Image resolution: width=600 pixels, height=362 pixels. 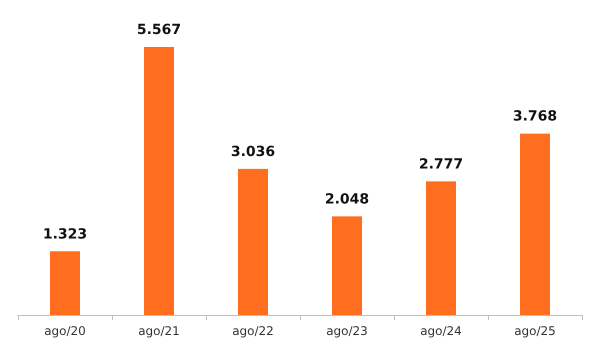 I want to click on x-tick-label: ago/23, so click(x=347, y=331).